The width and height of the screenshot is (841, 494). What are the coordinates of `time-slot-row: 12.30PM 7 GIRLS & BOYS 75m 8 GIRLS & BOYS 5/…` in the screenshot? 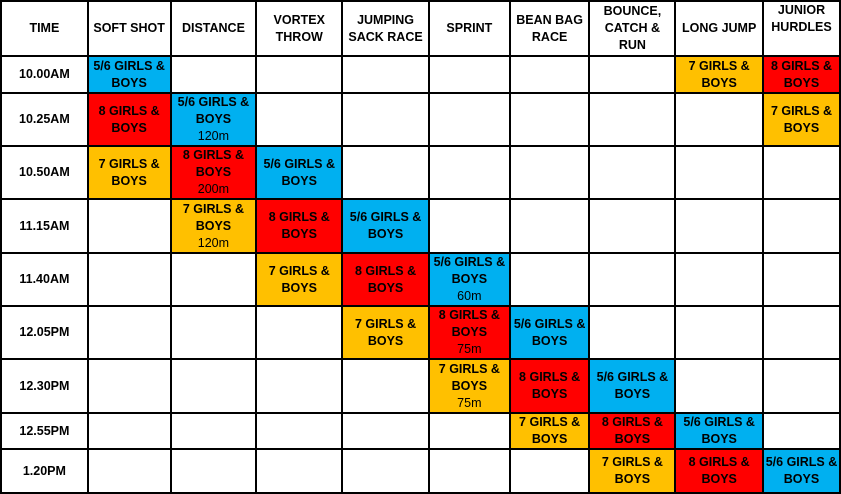 It's located at (420, 386).